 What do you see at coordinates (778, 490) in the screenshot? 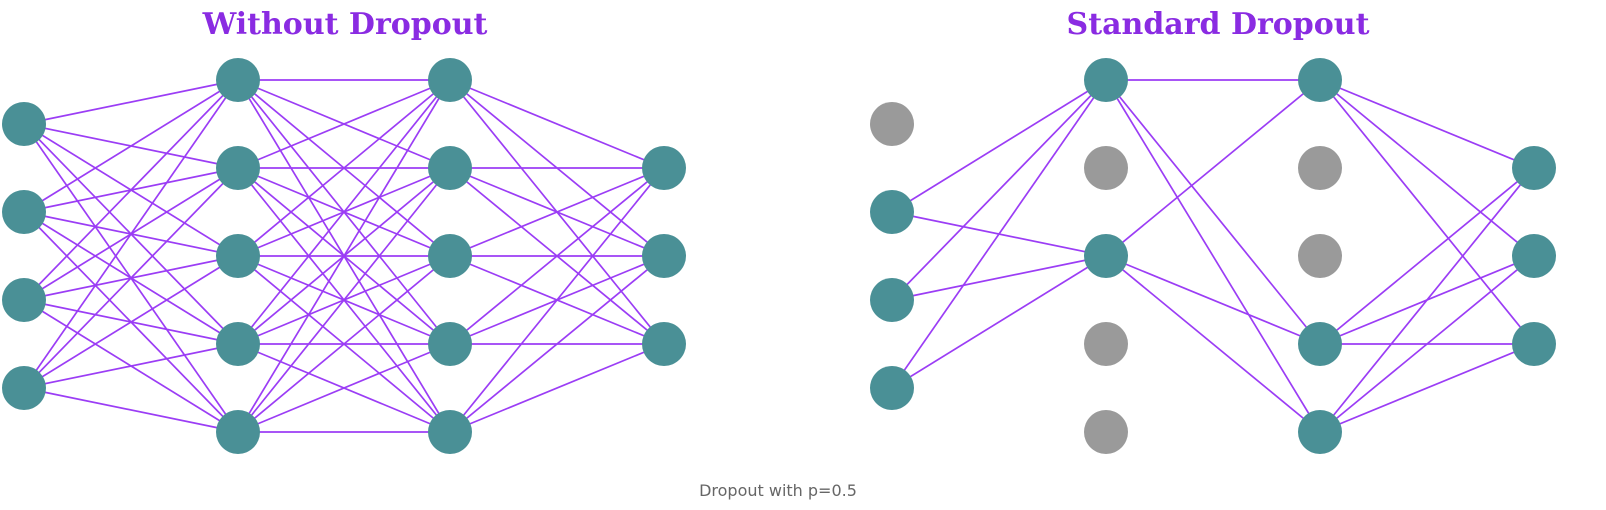
I see `figure-caption: Dropout with p=0.5` at bounding box center [778, 490].